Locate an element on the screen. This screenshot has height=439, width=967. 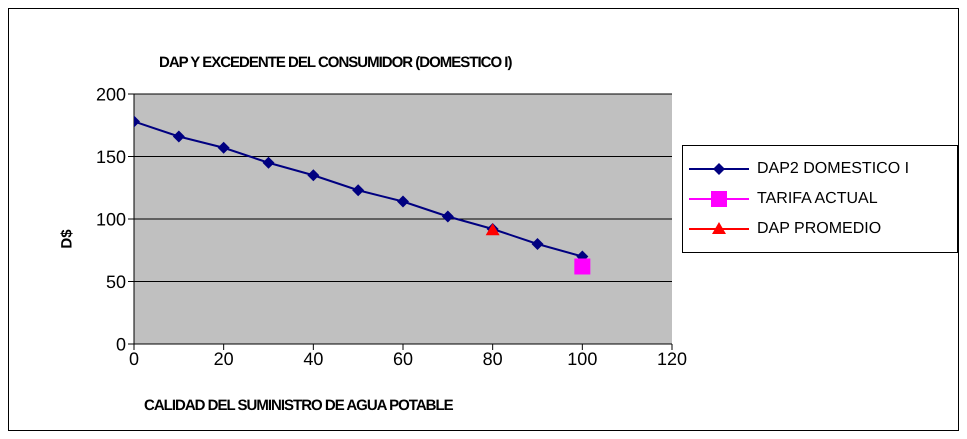
y-tick-label: 200 is located at coordinates (111, 94).